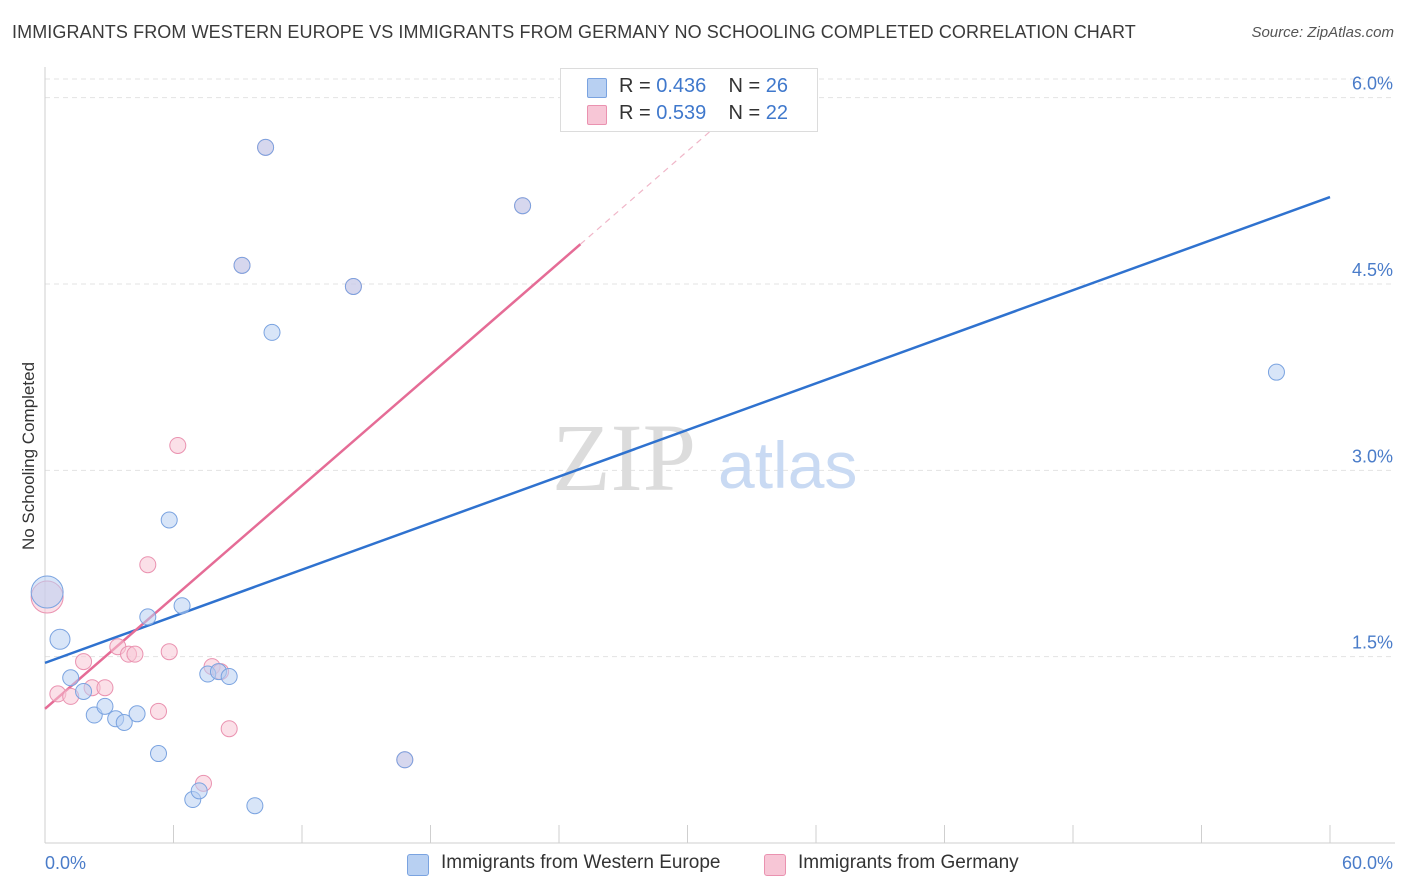 This screenshot has height=892, width=1406. What do you see at coordinates (1372, 643) in the screenshot?
I see `y-tick-label: 1.5%` at bounding box center [1372, 643].